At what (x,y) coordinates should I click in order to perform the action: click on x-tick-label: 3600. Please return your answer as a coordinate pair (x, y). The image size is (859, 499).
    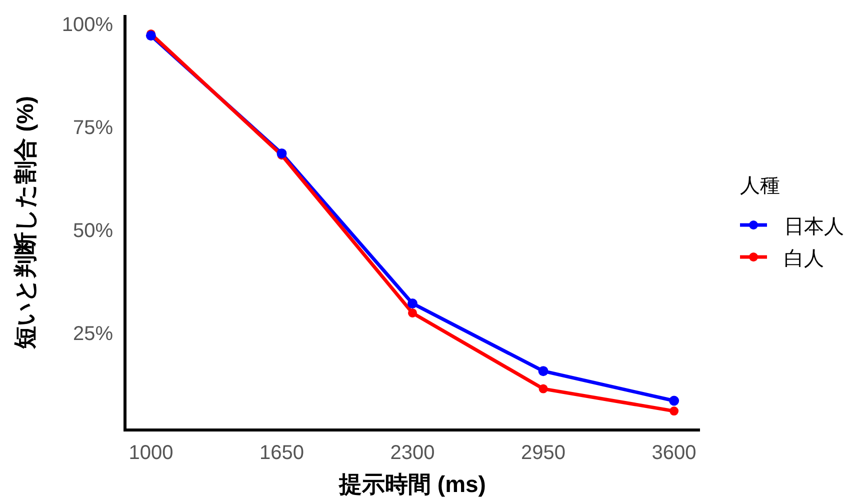
    Looking at the image, I should click on (674, 453).